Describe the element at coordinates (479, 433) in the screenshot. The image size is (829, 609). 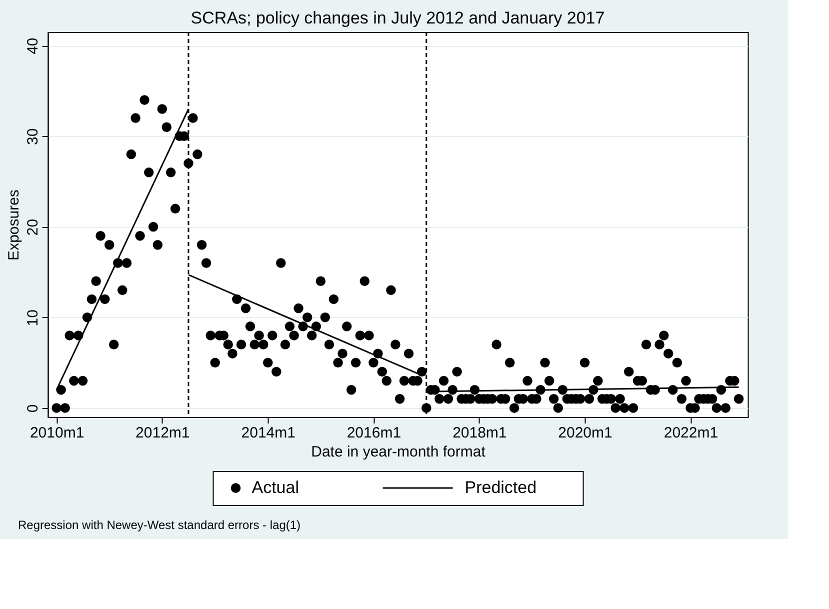
I see `x-tick-label: 2018m1` at that location.